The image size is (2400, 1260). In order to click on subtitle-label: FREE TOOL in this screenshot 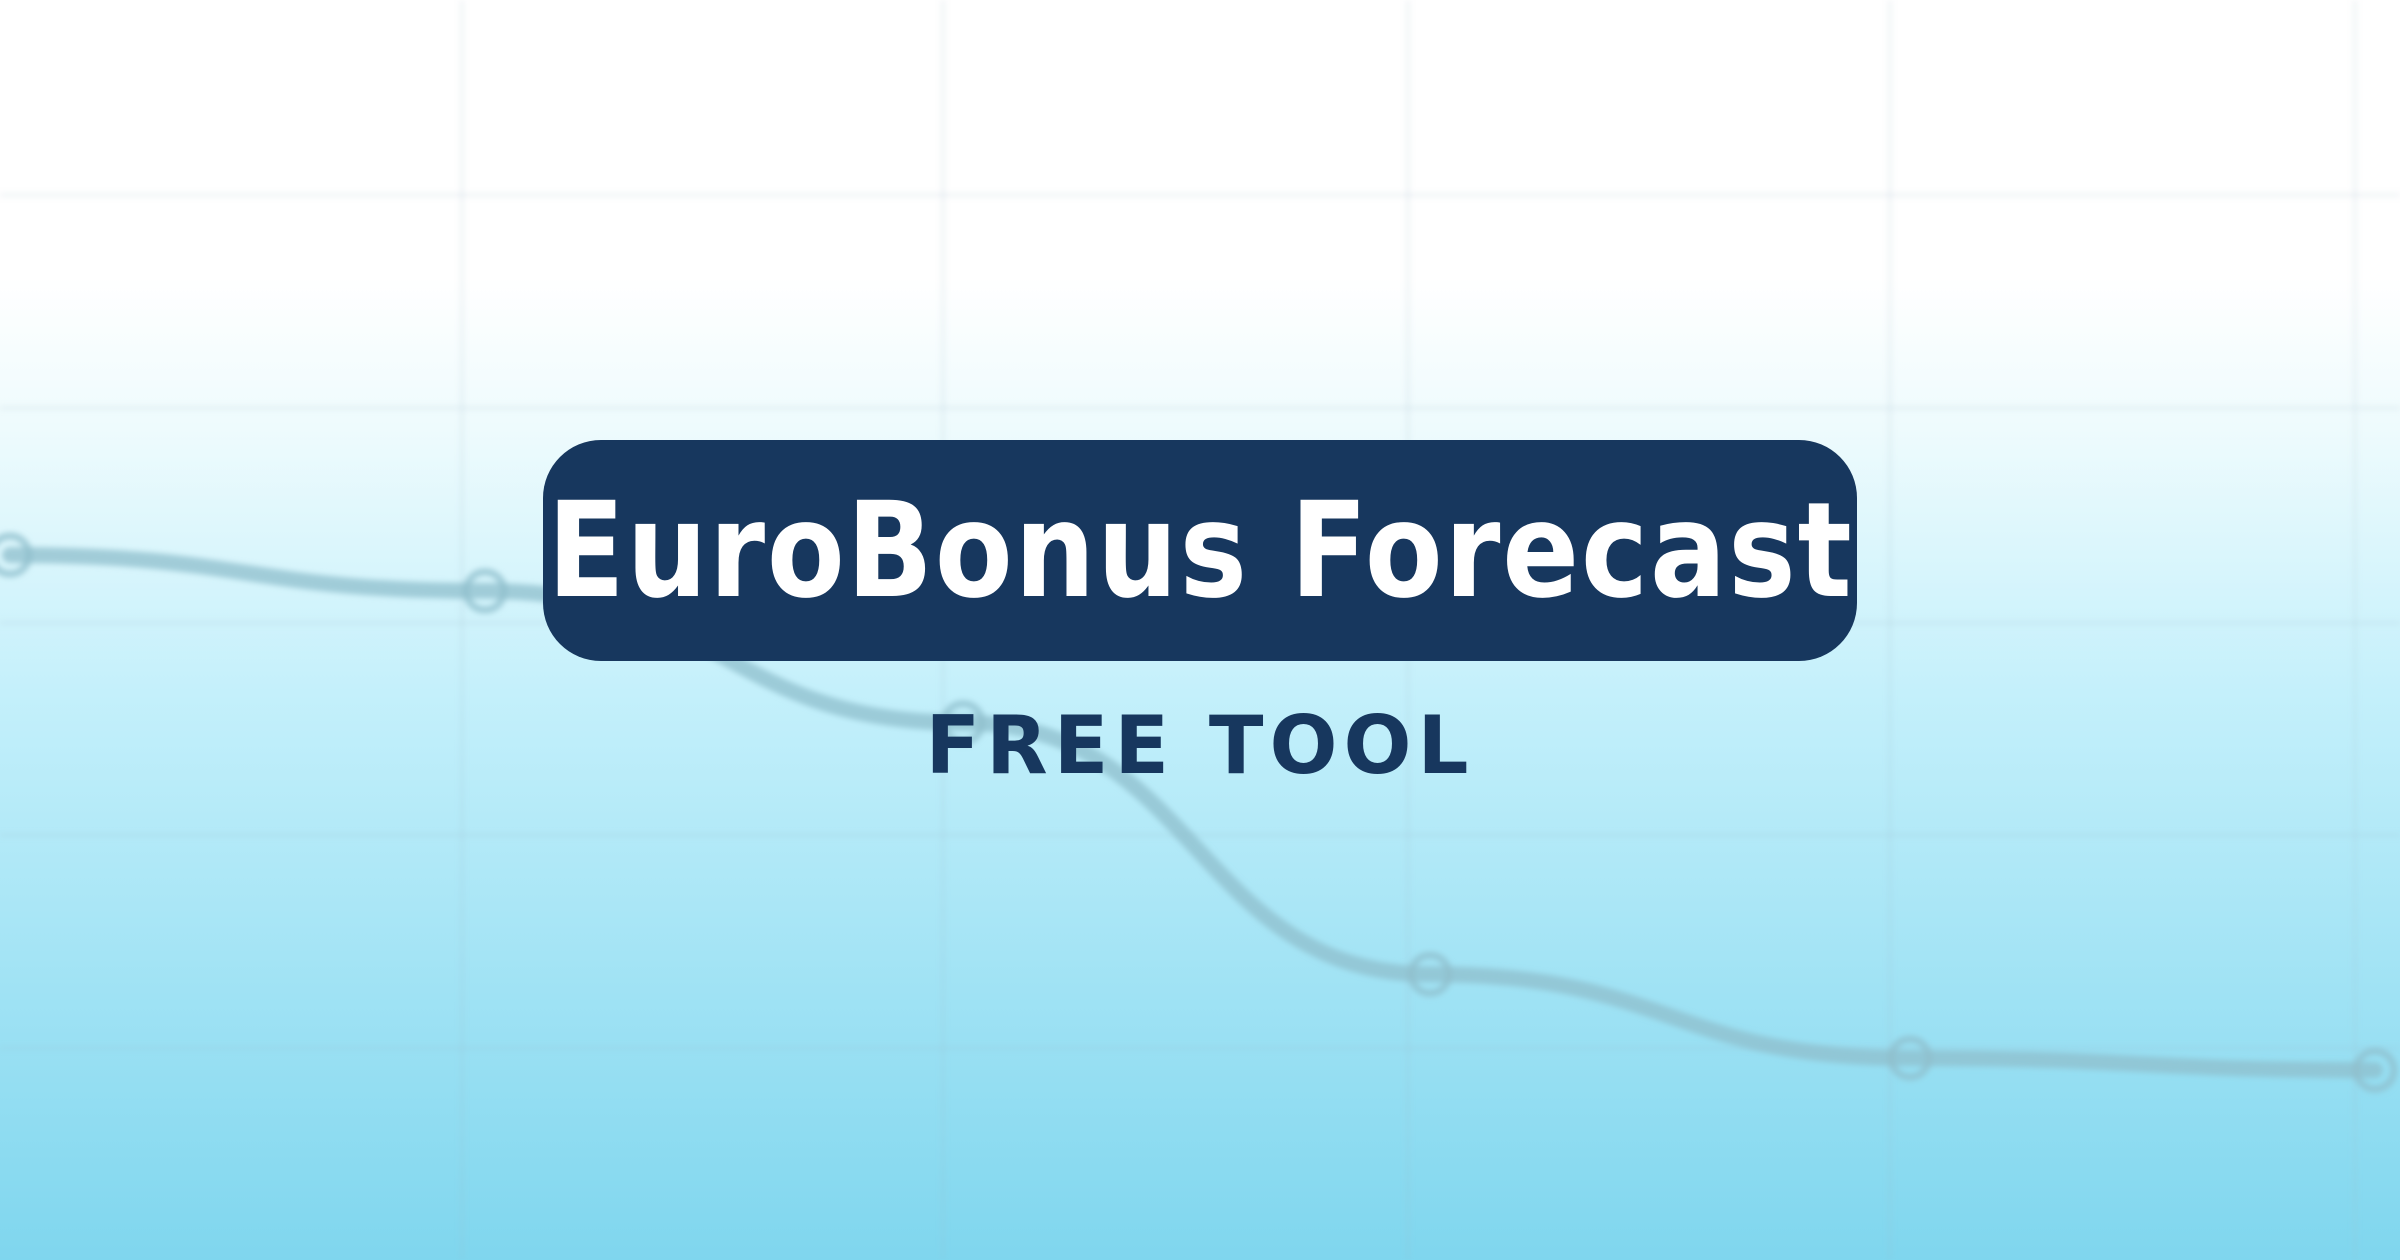, I will do `click(1200, 745)`.